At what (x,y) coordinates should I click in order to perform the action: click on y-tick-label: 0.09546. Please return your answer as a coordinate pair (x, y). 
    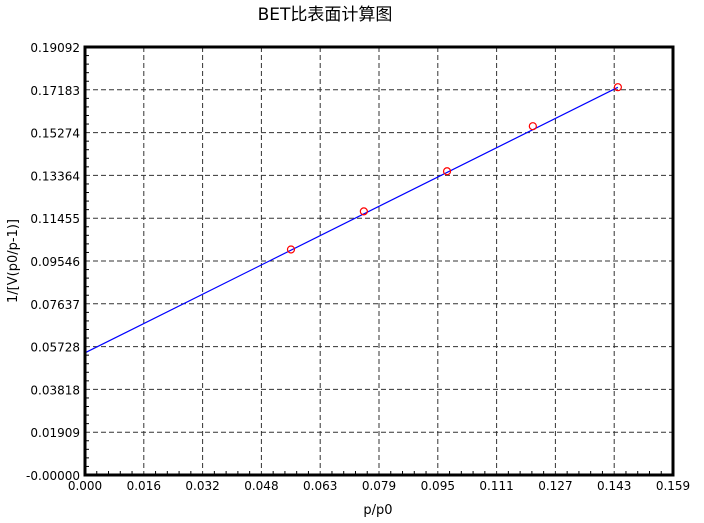
    Looking at the image, I should click on (55, 262).